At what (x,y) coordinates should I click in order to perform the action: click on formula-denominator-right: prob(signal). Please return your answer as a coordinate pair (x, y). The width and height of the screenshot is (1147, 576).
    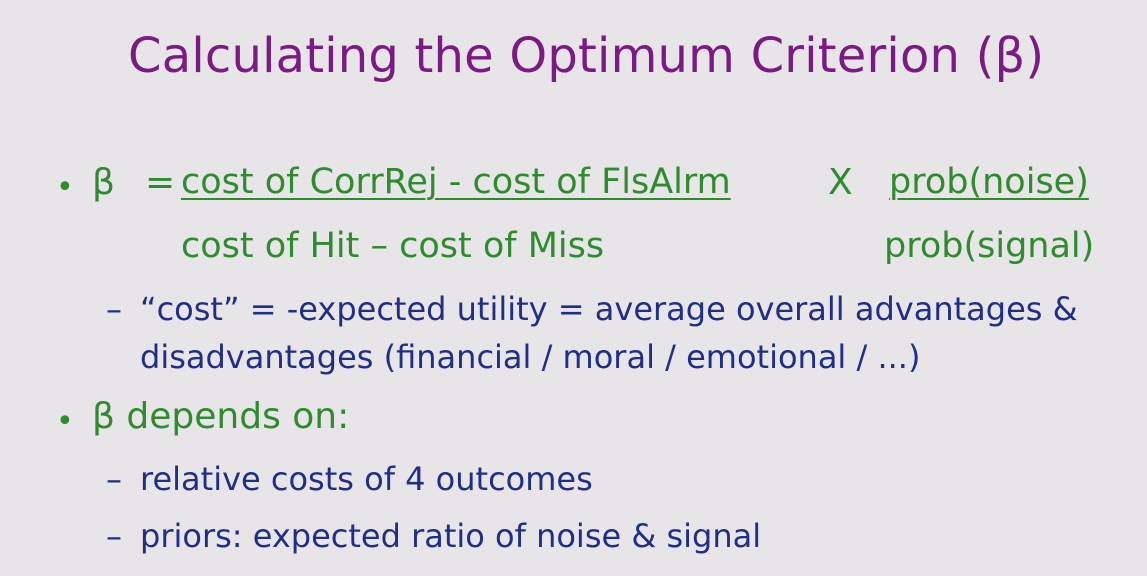
    Looking at the image, I should click on (989, 246).